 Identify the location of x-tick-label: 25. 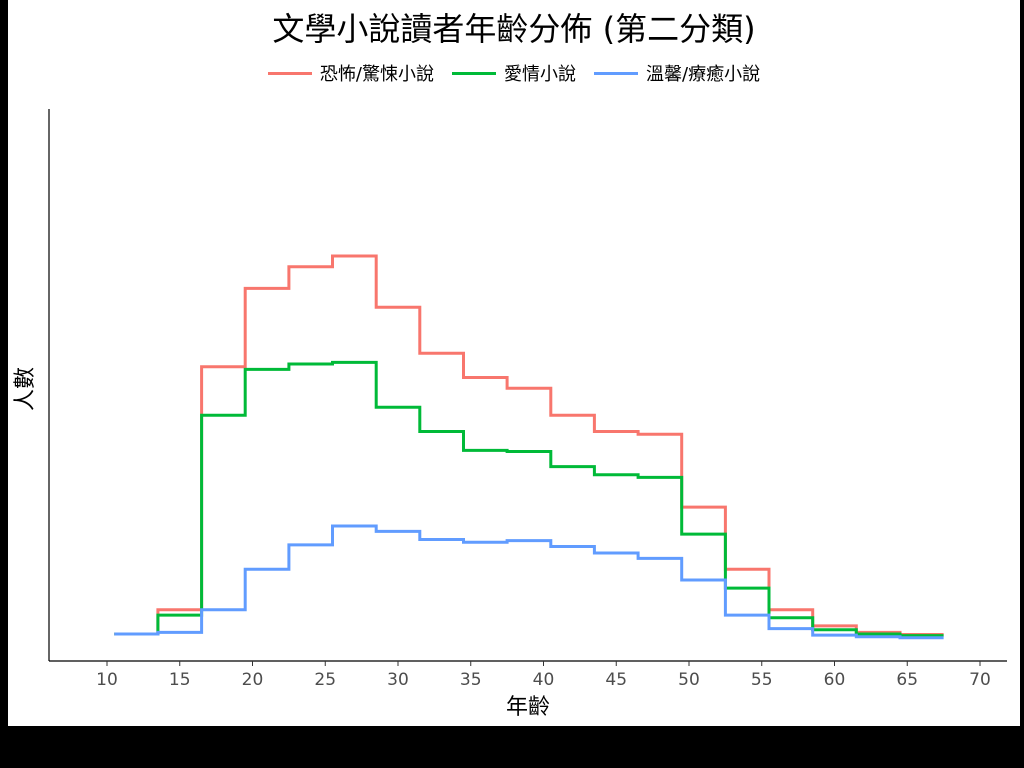
(325, 680).